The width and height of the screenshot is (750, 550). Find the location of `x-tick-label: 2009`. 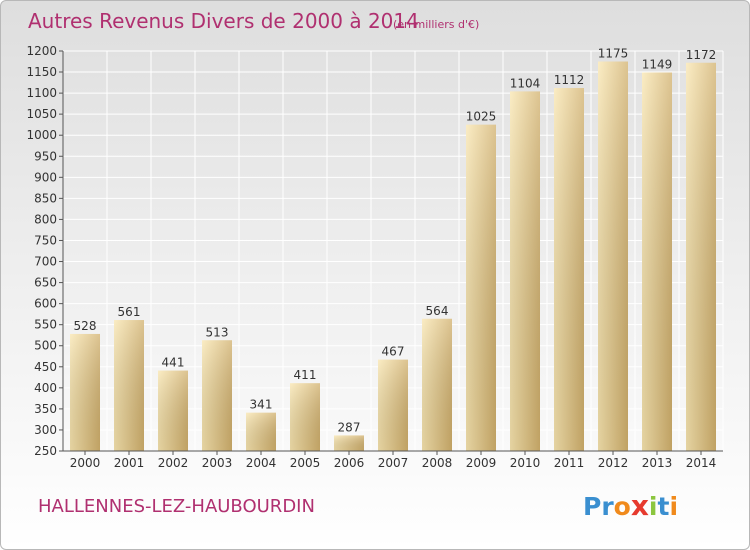

x-tick-label: 2009 is located at coordinates (481, 463).